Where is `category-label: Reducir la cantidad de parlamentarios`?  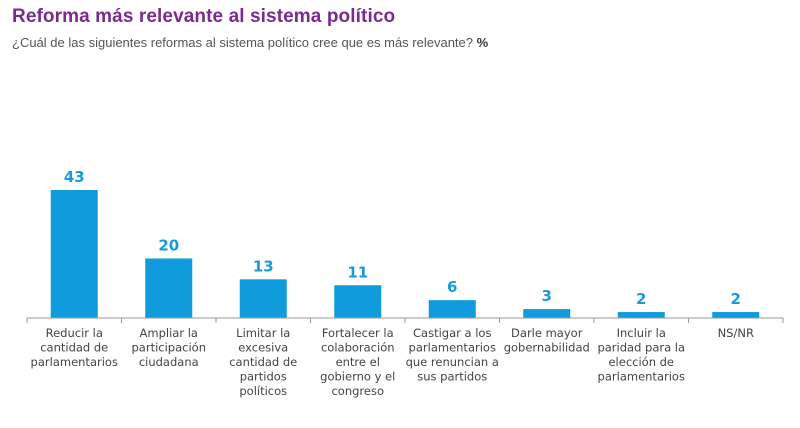
category-label: Reducir la cantidad de parlamentarios is located at coordinates (74, 347).